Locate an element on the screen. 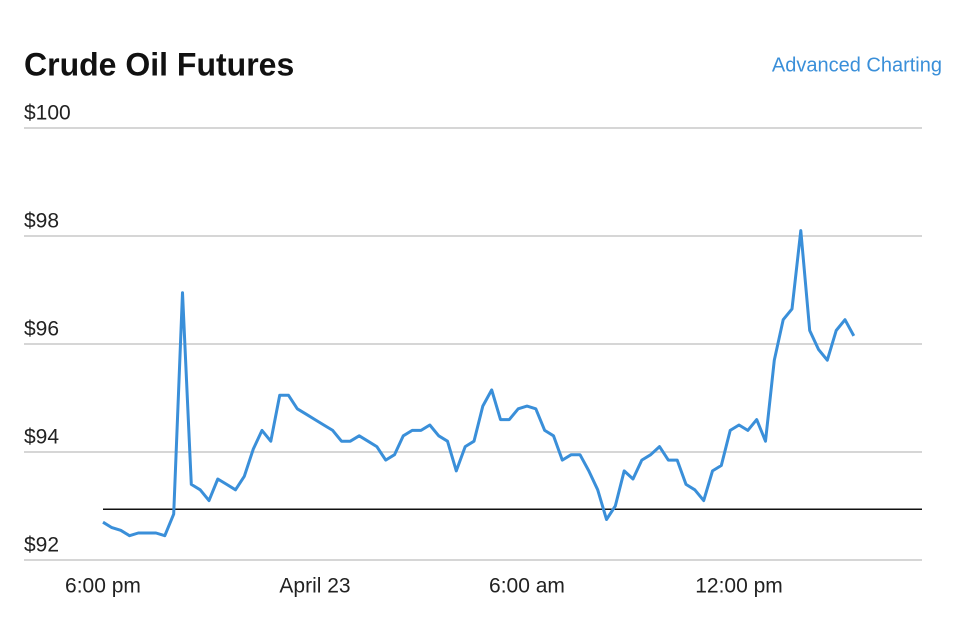  x-tick-label: April 23 is located at coordinates (314, 586).